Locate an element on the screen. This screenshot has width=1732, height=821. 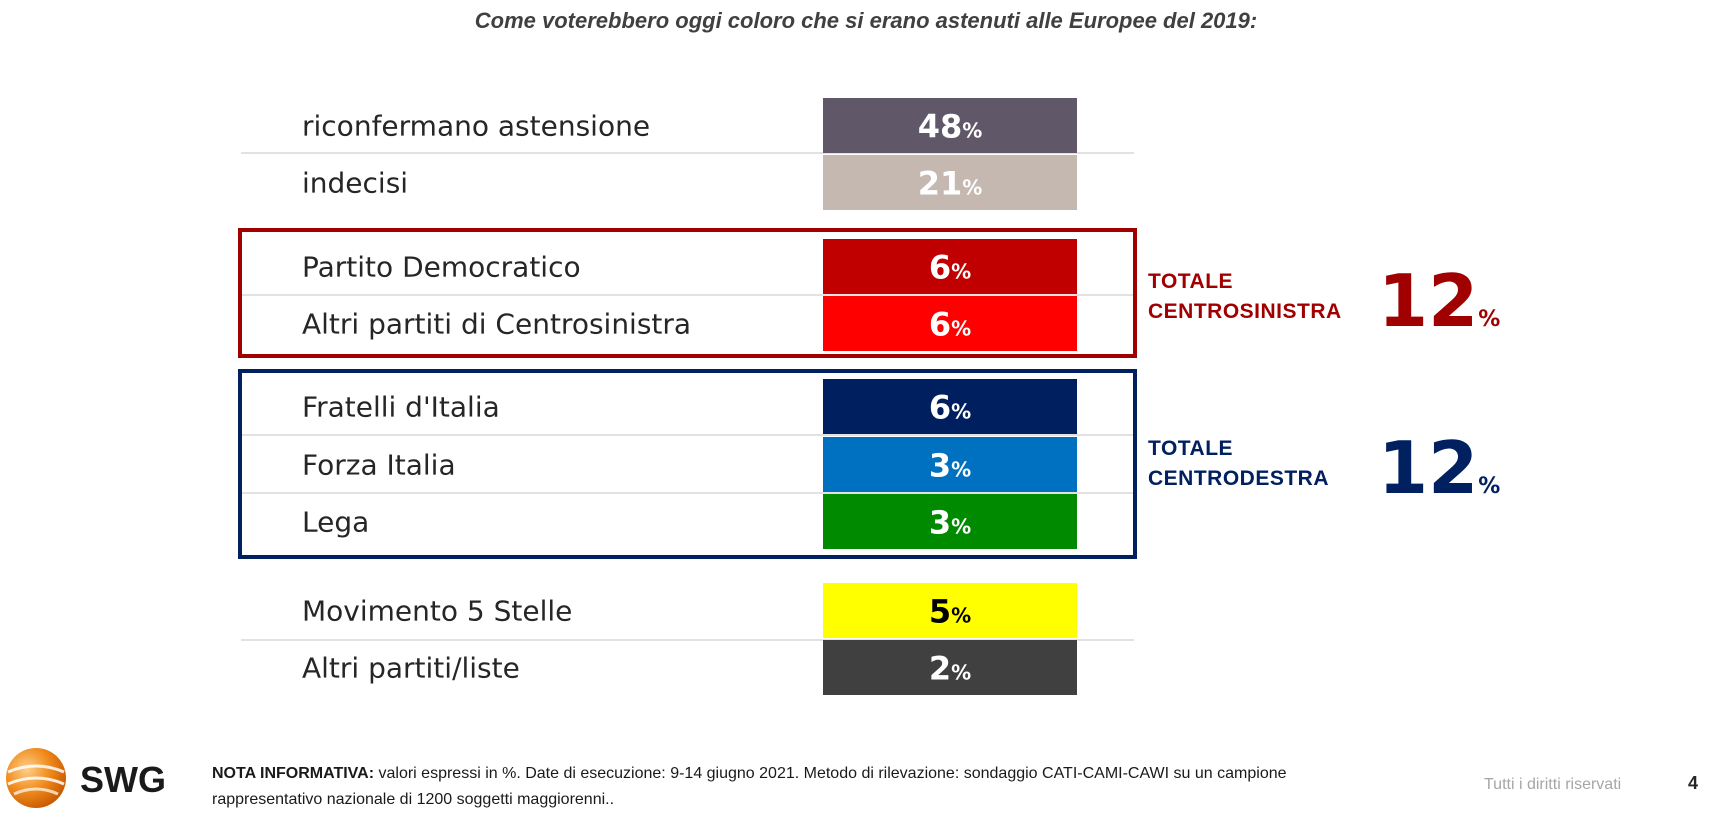
swg-logo: SWG is located at coordinates (86, 778).